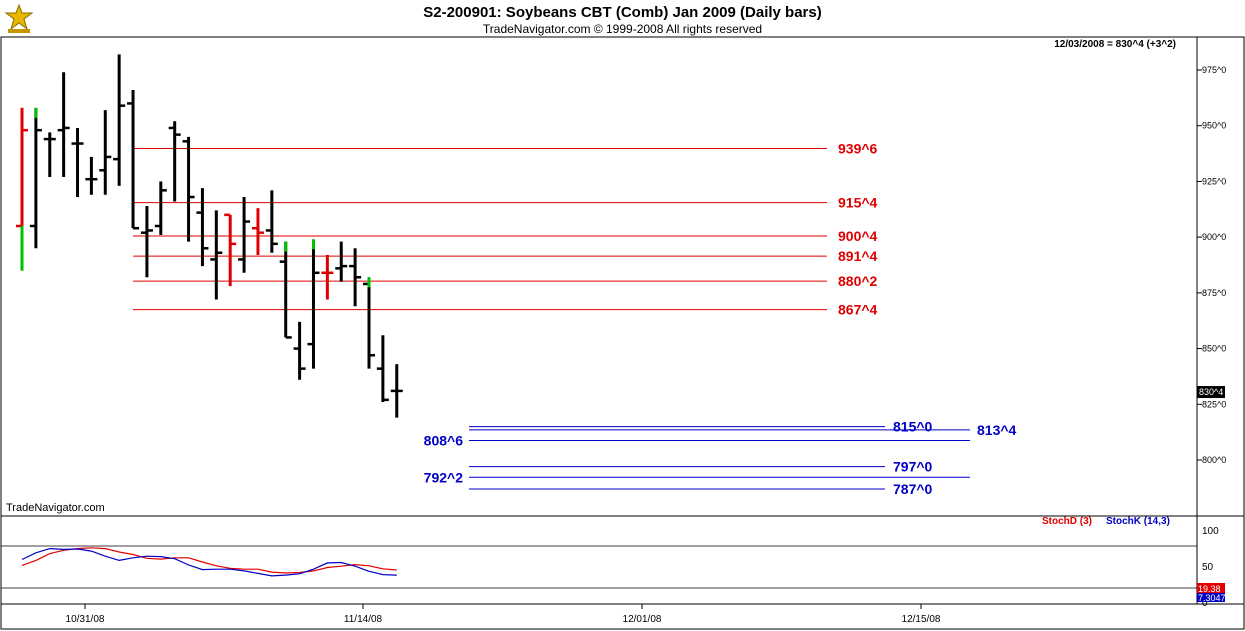  I want to click on resistance-label: 915^4, so click(858, 203).